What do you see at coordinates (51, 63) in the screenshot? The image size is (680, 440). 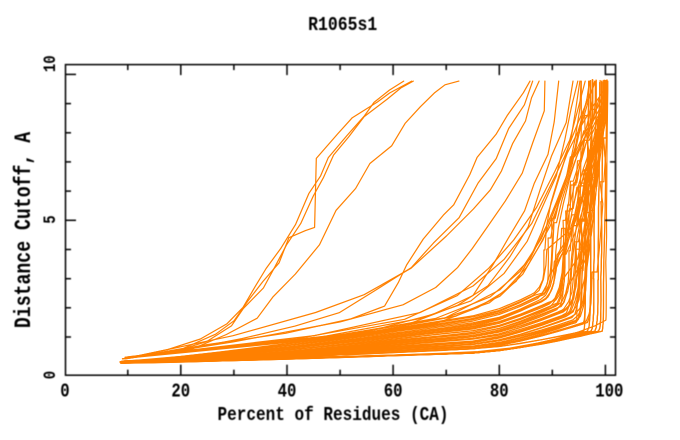 I see `svg-text: 10` at bounding box center [51, 63].